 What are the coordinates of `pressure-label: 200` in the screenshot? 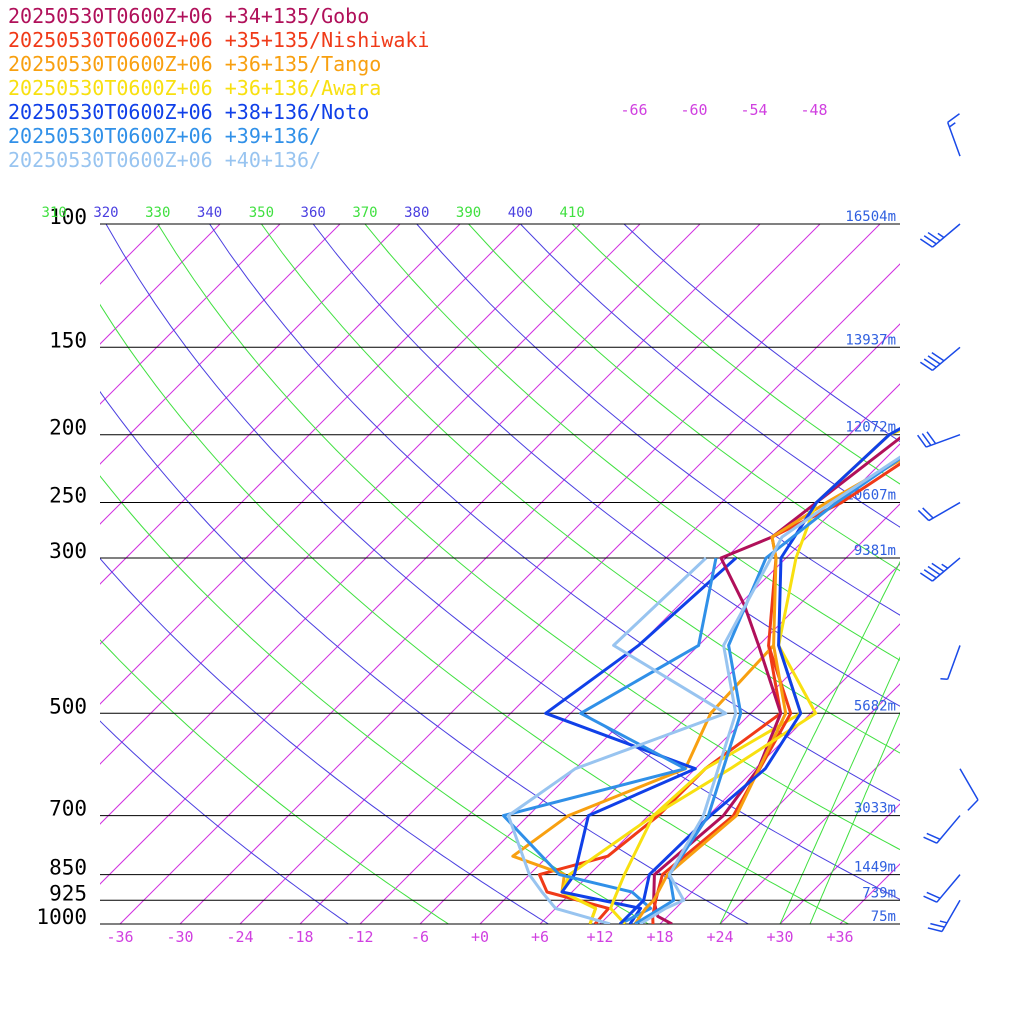 It's located at (68, 428).